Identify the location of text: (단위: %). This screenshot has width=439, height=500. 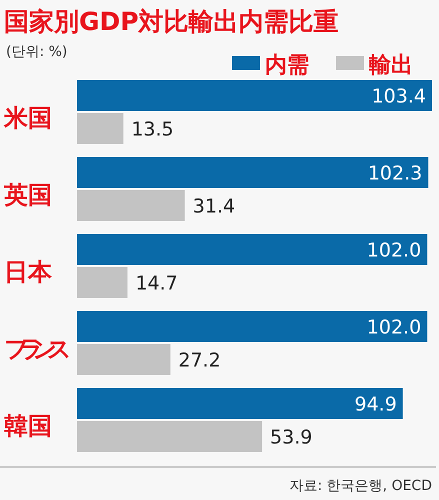
(37, 52).